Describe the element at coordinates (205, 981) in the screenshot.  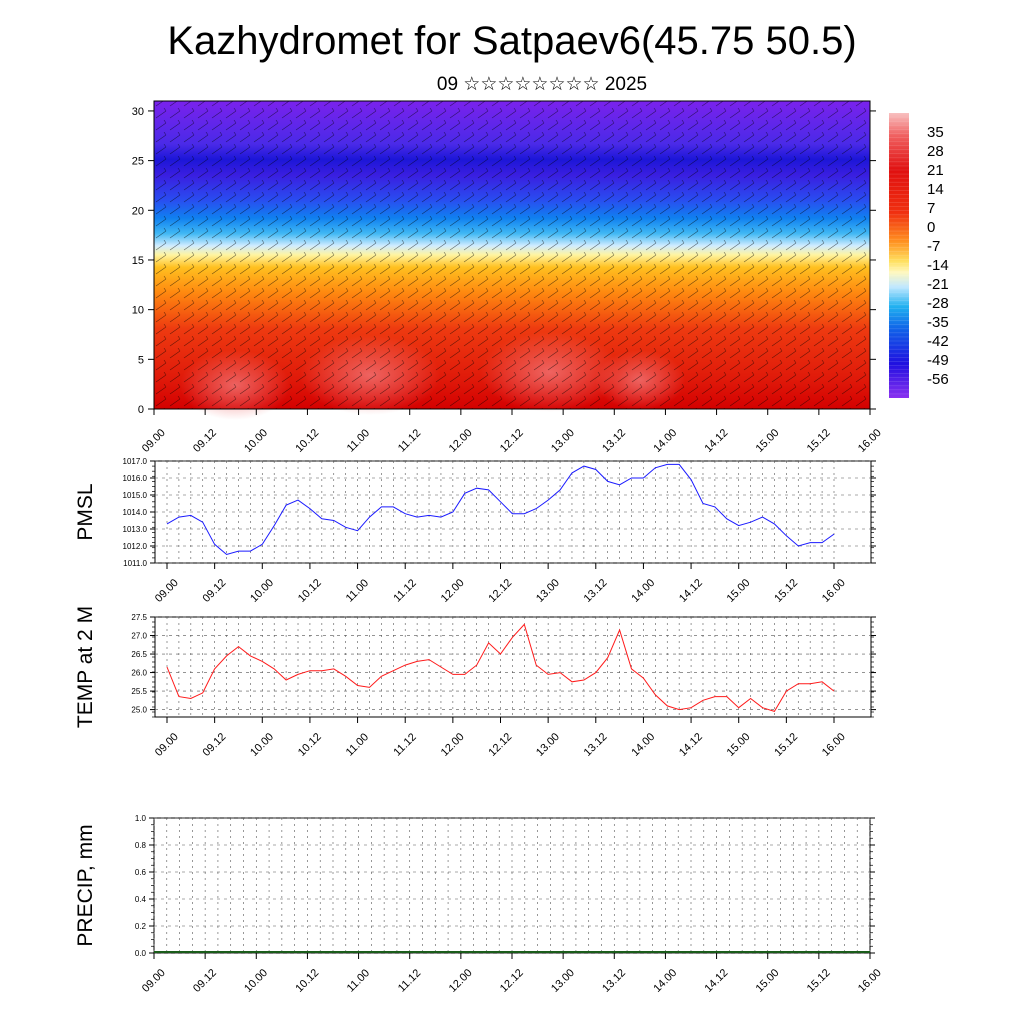
I see `precip-xtick-label: 09.12` at that location.